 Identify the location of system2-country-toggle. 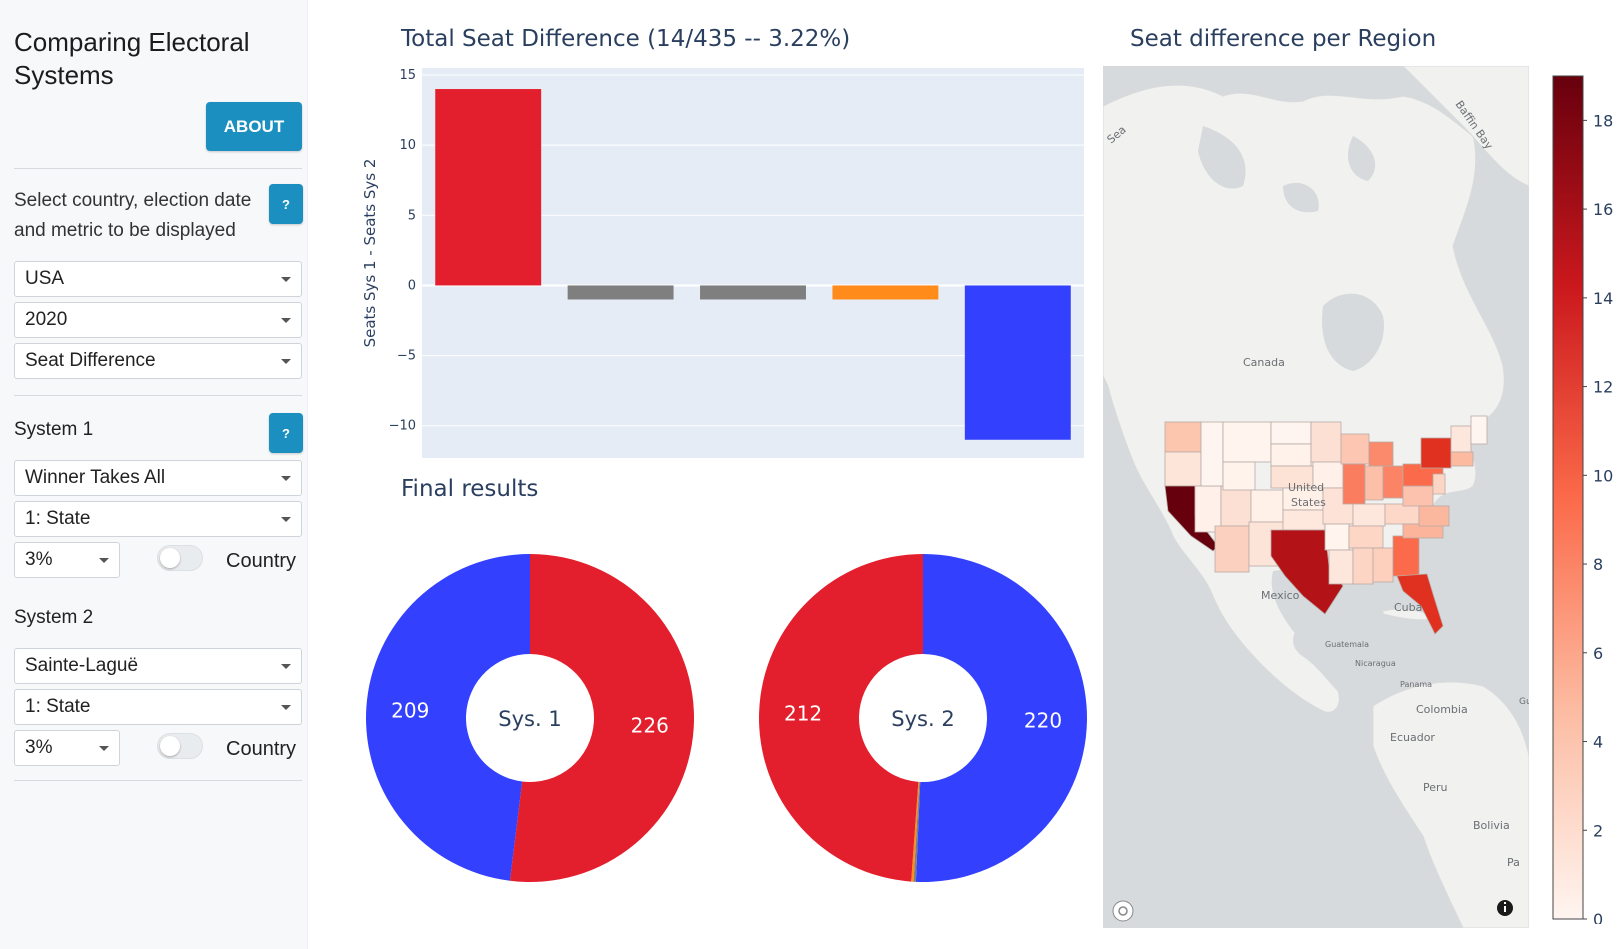
(180, 746).